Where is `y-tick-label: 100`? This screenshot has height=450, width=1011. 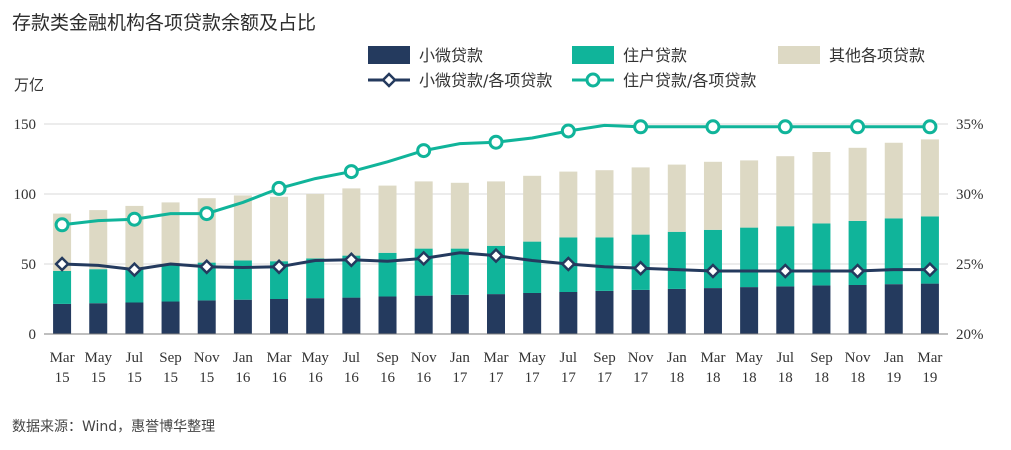 y-tick-label: 100 is located at coordinates (25, 195).